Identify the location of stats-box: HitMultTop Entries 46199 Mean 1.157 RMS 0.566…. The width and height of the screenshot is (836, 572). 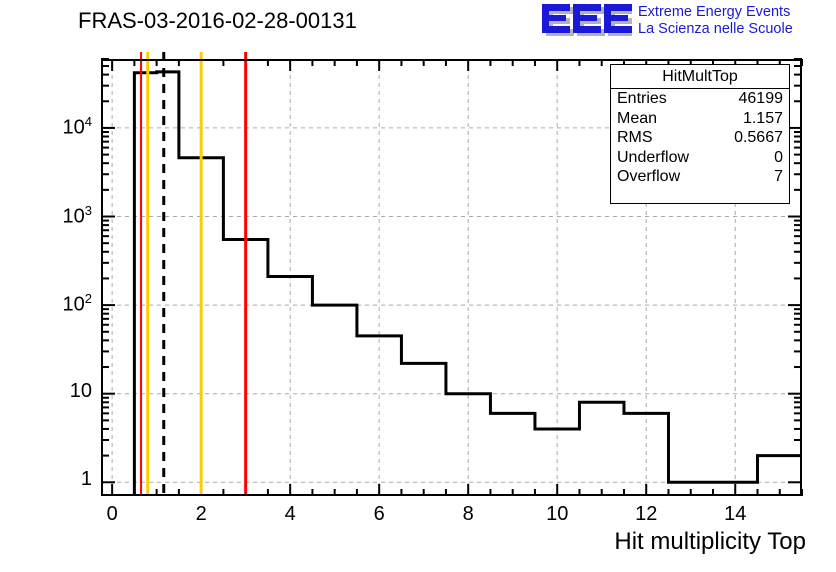
(700, 134).